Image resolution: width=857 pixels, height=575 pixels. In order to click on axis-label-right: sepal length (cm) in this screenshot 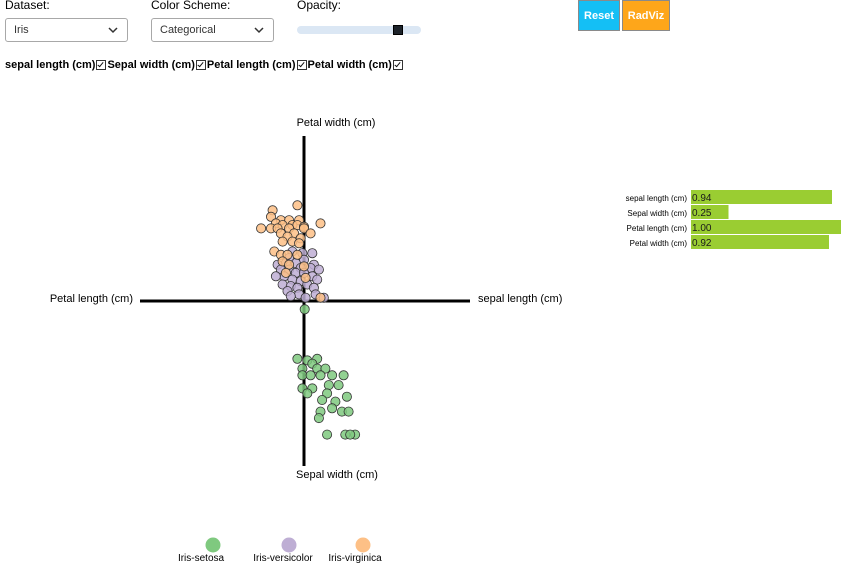, I will do `click(520, 299)`.